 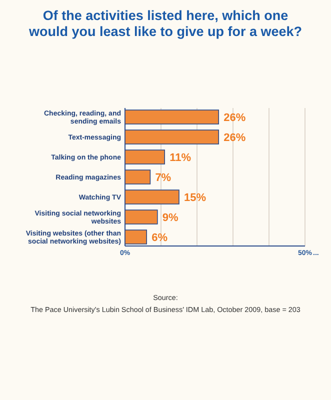 I want to click on chart-title: Of the activities listed here, which one would you least like to give up for a week?, so click(x=165, y=23).